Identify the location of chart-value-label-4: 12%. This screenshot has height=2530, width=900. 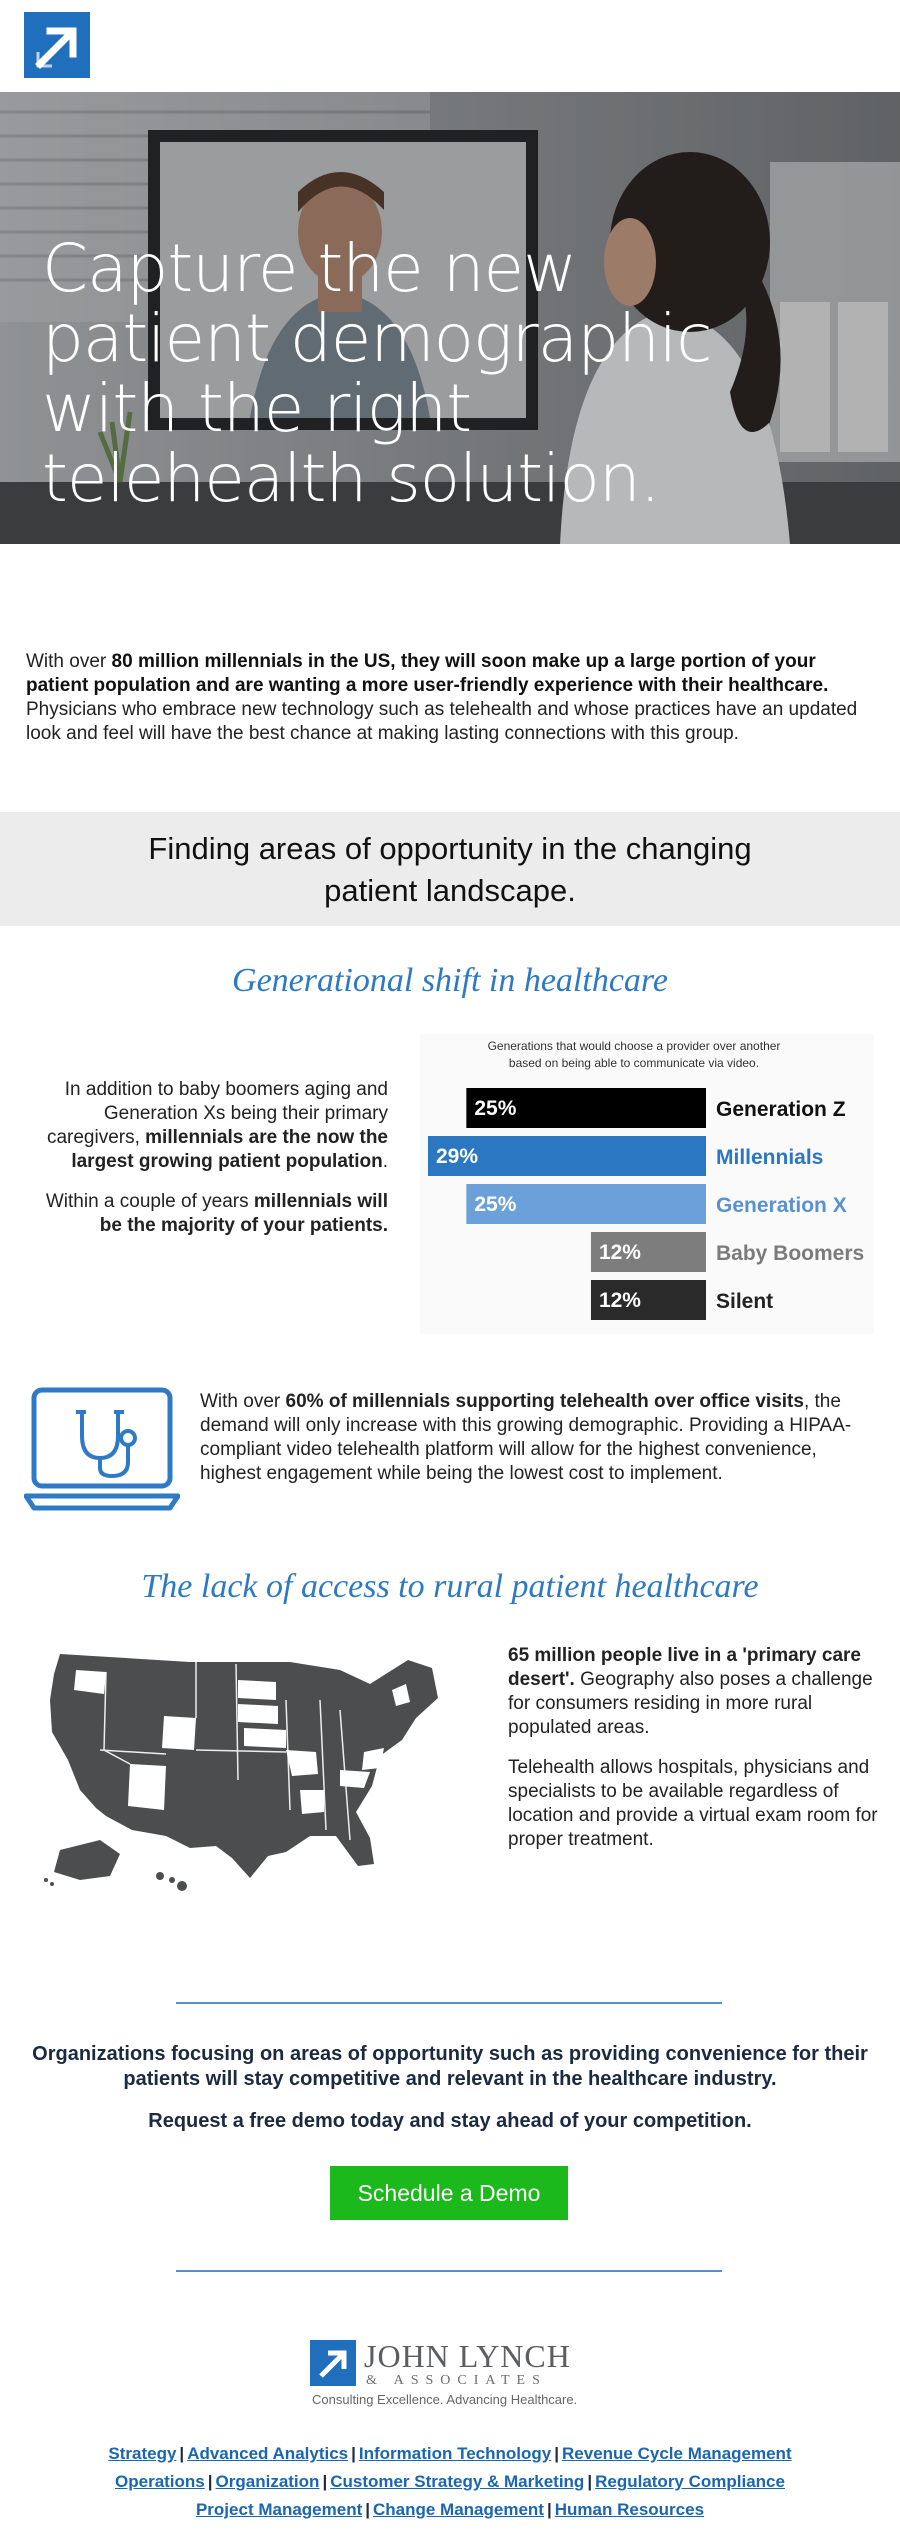
(620, 1300).